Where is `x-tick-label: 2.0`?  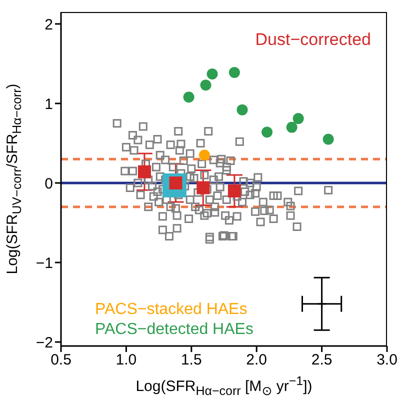 x-tick-label: 2.0 is located at coordinates (257, 360).